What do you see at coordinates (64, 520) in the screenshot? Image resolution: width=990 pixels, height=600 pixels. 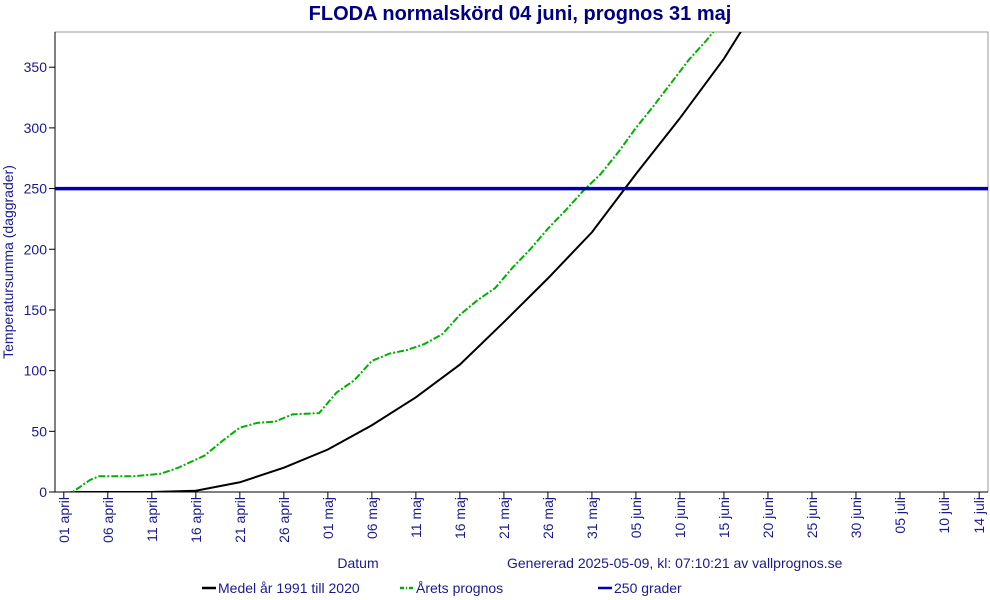 I see `x-tick-label: 01 april` at bounding box center [64, 520].